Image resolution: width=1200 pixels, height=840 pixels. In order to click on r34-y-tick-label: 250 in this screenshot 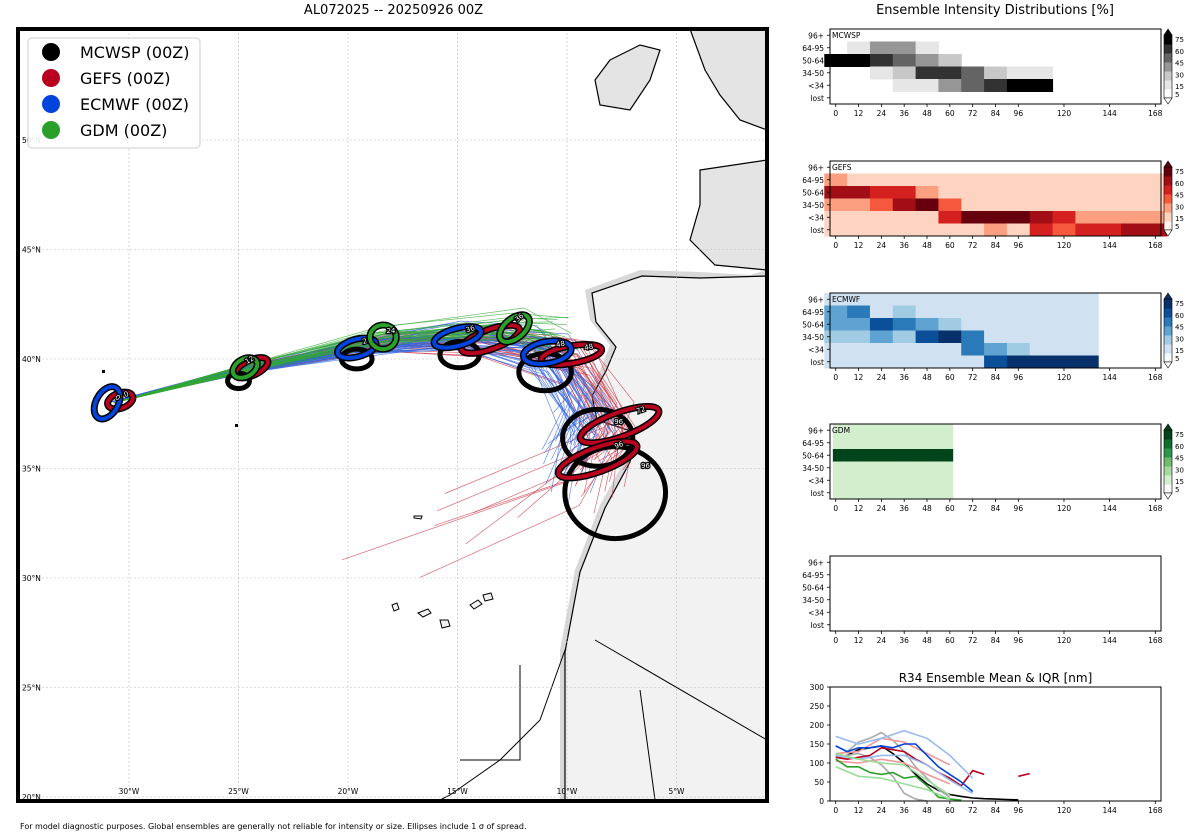, I will do `click(817, 706)`.